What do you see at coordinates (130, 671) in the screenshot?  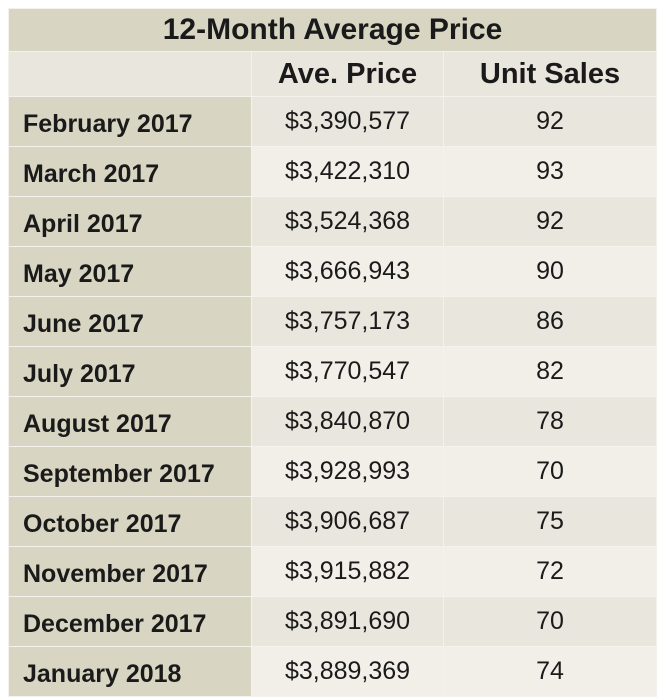 I see `month-cell: January 2018` at bounding box center [130, 671].